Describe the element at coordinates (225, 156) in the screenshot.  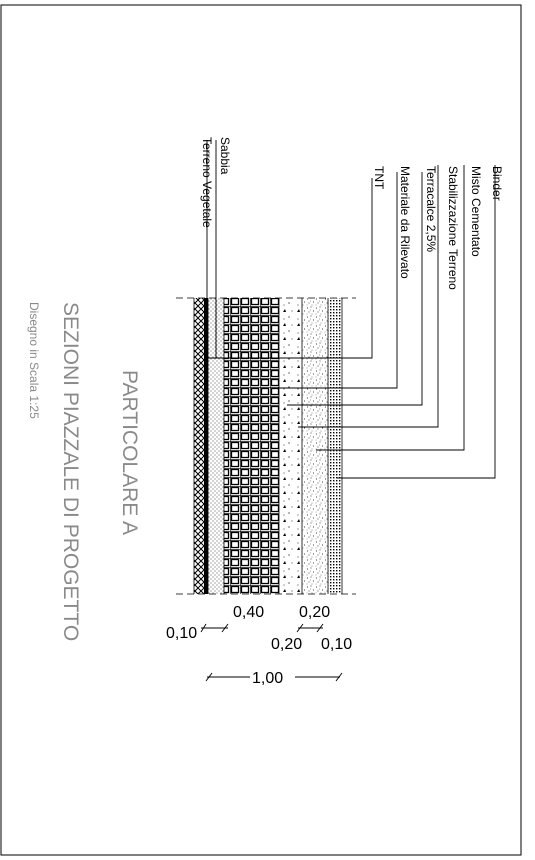
I see `label-sabbia: Sabbia` at that location.